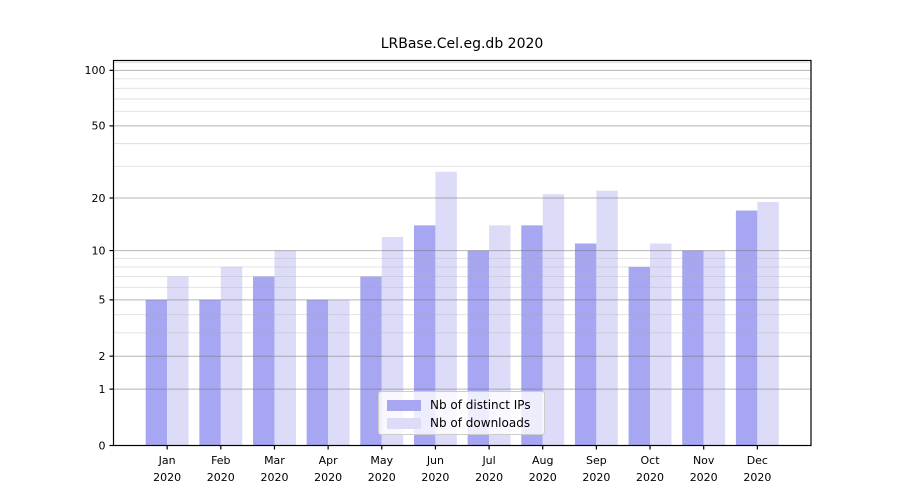  I want to click on x-tick-label-month: Apr, so click(329, 460).